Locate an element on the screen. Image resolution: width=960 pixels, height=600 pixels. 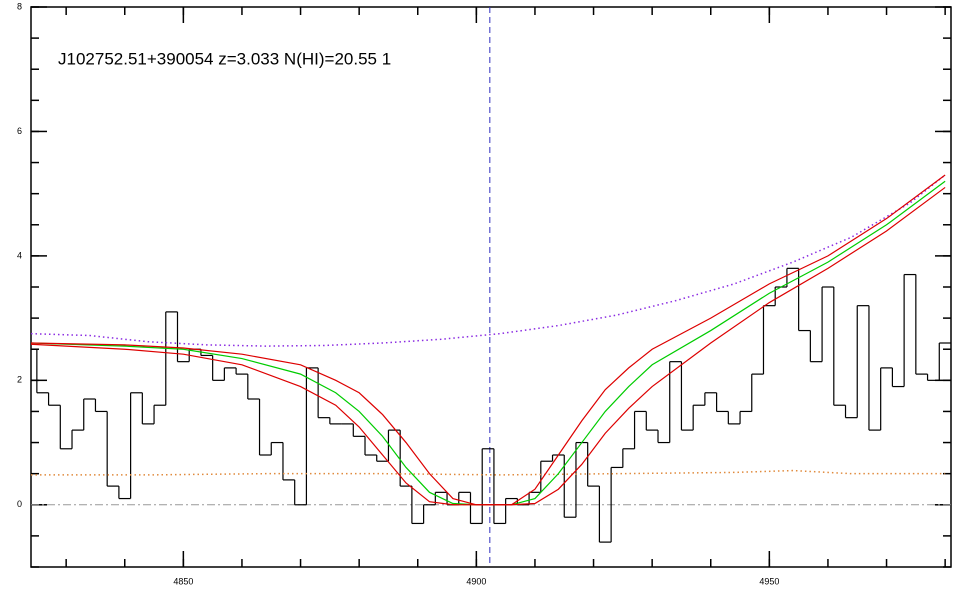
x-tick-label: 4900 is located at coordinates (476, 581).